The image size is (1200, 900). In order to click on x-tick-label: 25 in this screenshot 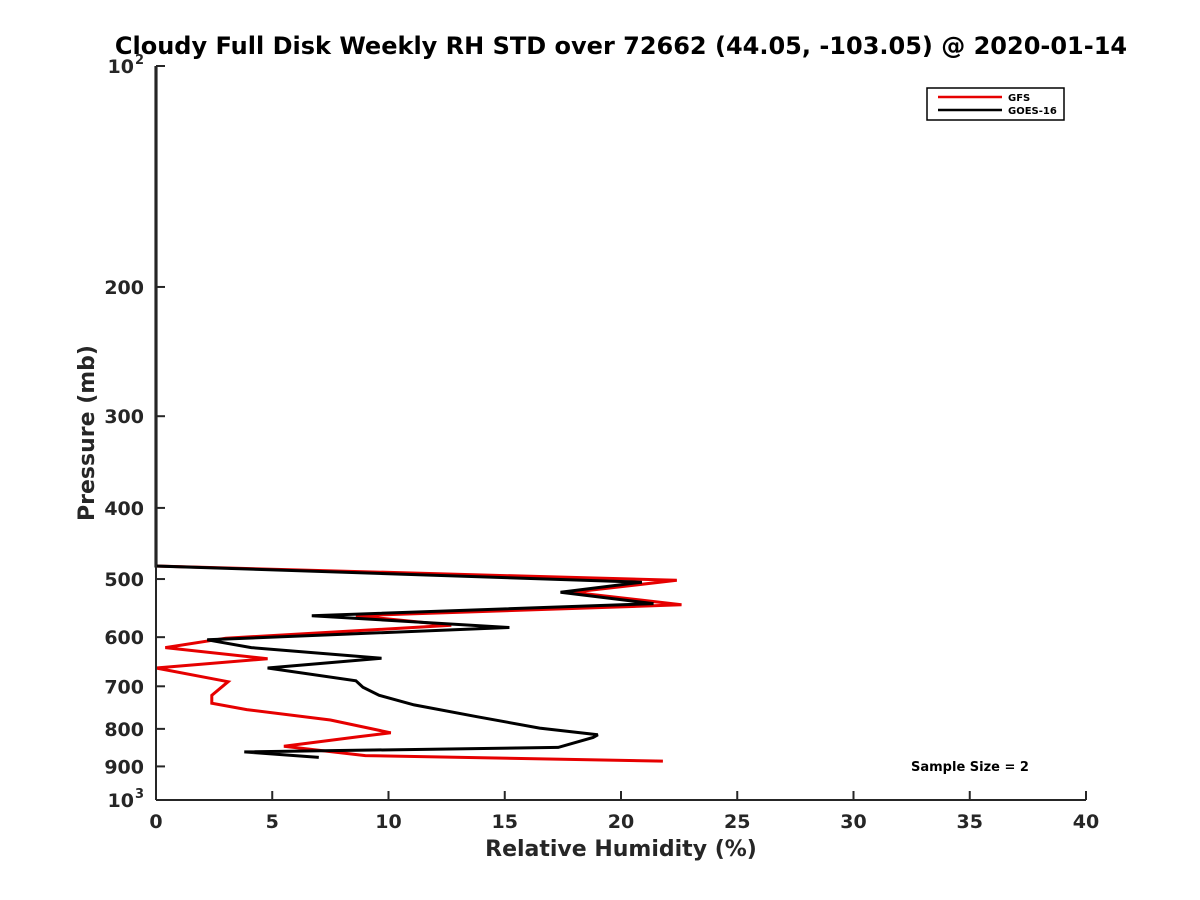, I will do `click(737, 822)`.